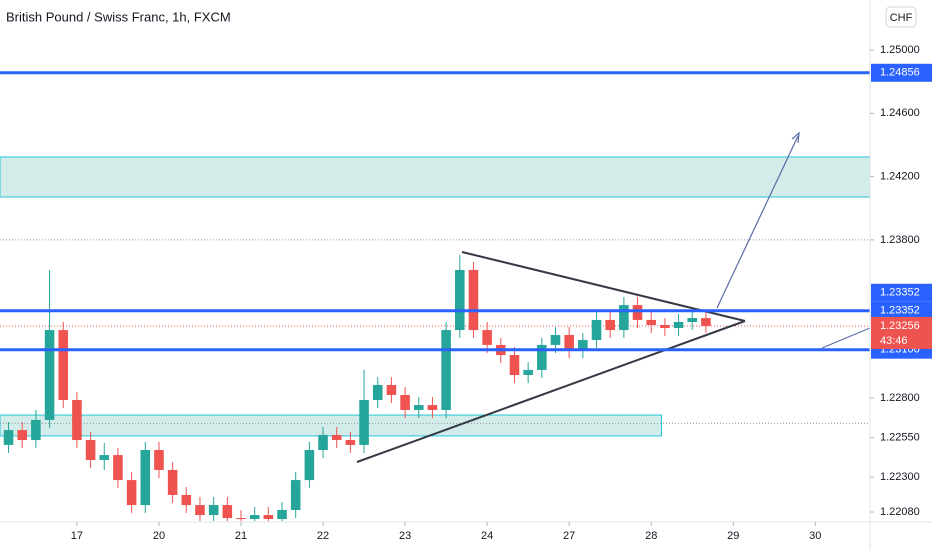 The height and width of the screenshot is (550, 932). I want to click on currency-button, so click(901, 17).